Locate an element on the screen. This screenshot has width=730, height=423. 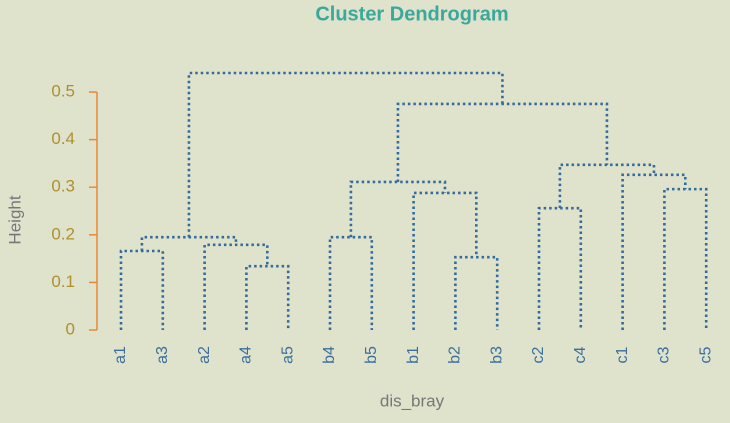
leaf-label: b4 is located at coordinates (329, 355).